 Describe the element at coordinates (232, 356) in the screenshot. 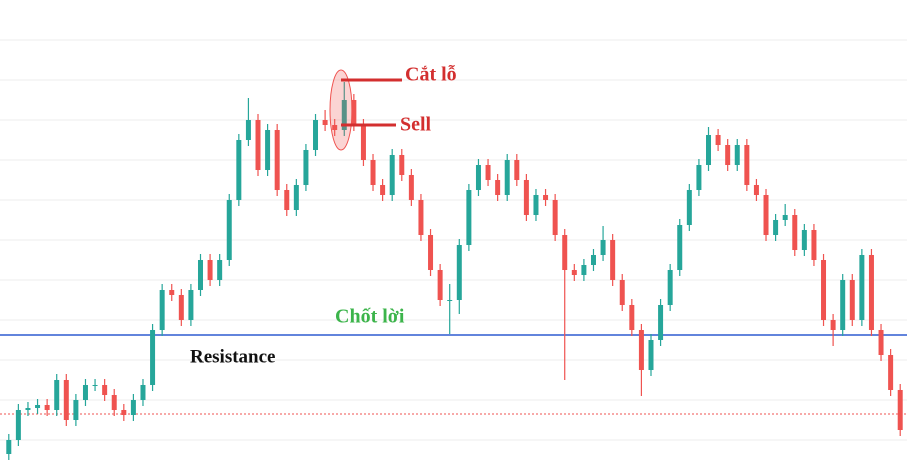

I see `resistance-label: Resistance` at that location.